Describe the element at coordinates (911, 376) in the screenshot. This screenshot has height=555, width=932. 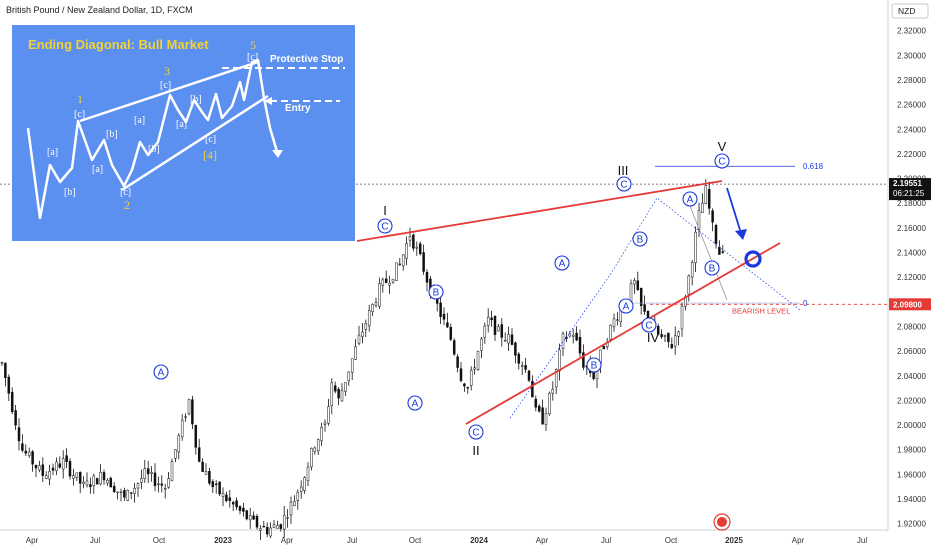
I see `y-tick-label: 2.04000` at that location.